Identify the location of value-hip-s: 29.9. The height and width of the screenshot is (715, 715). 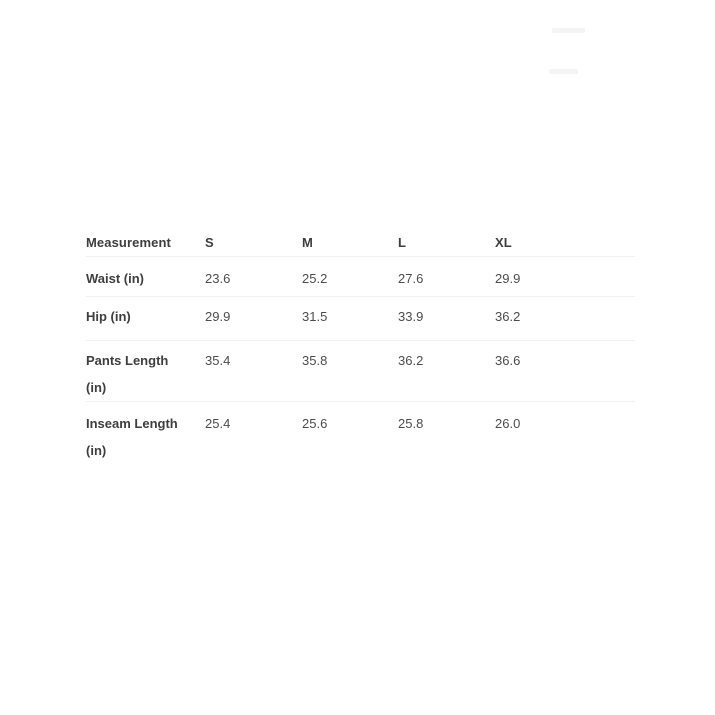
(218, 316).